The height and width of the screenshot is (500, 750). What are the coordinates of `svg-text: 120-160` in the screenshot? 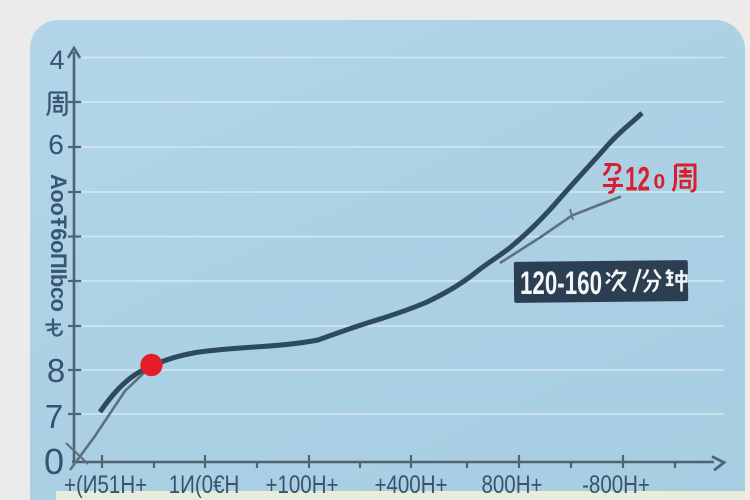 It's located at (561, 283).